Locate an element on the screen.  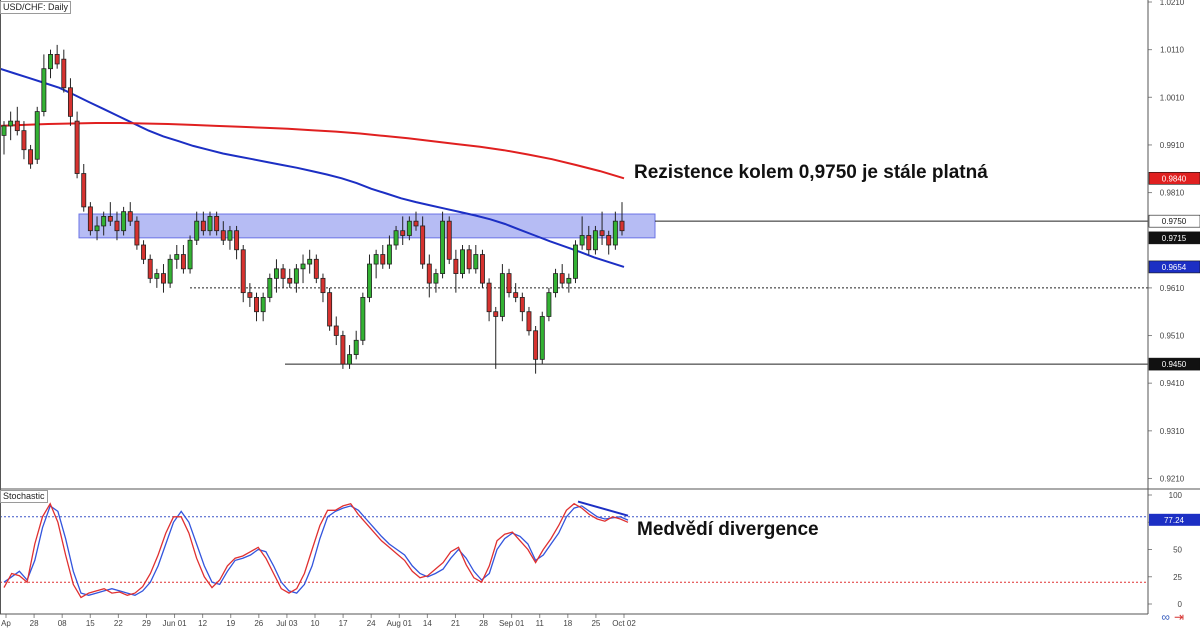
date-tick-label: 11 is located at coordinates (540, 623).